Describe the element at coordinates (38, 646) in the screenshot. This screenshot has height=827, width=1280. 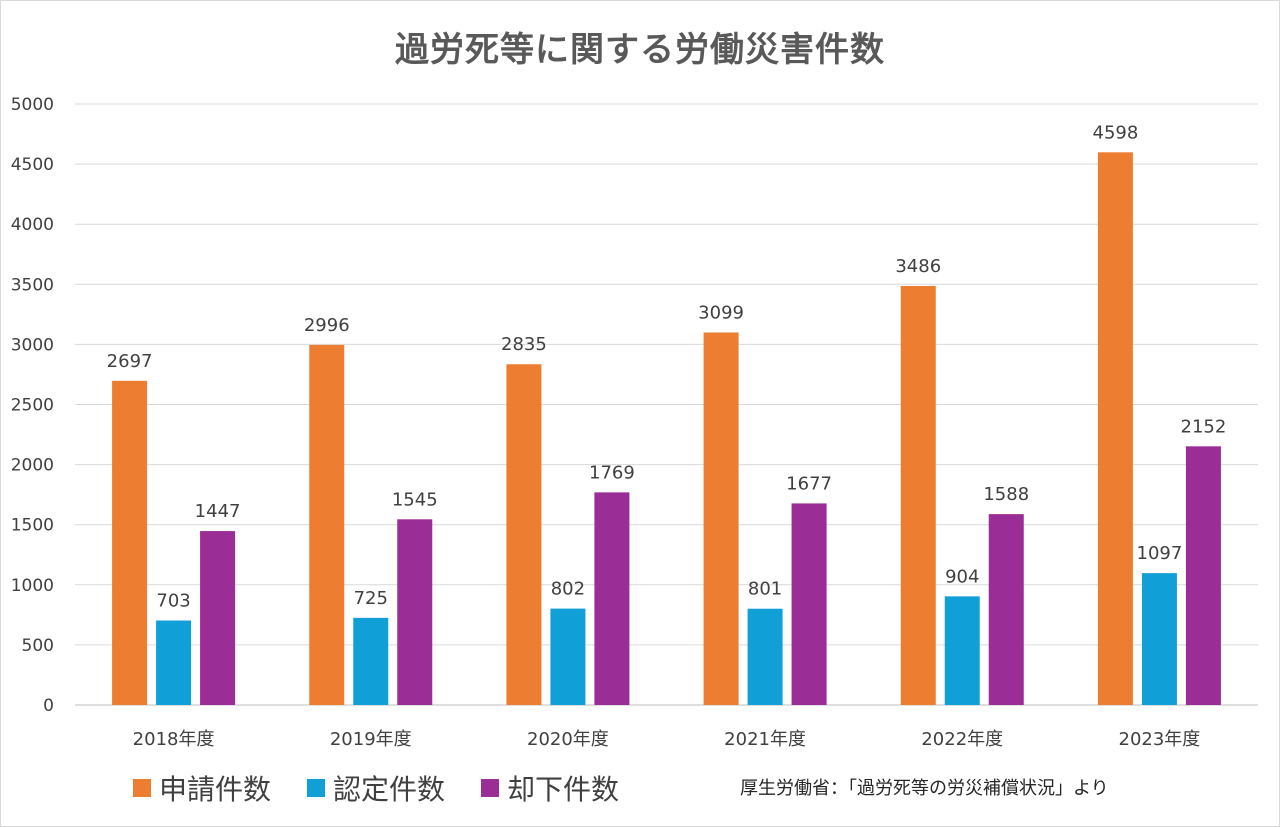
I see `y-tick-label: 500` at that location.